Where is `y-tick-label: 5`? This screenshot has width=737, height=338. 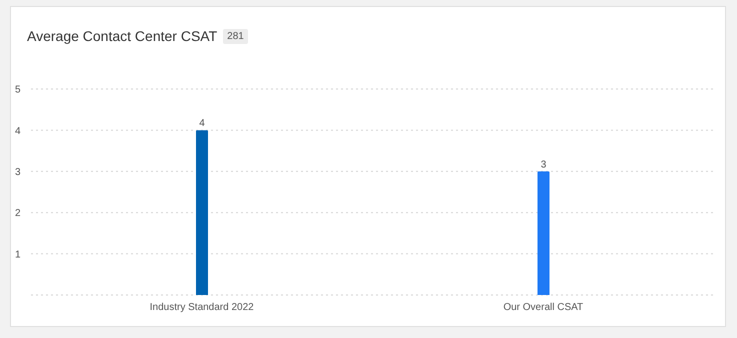
y-tick-label: 5 is located at coordinates (18, 90).